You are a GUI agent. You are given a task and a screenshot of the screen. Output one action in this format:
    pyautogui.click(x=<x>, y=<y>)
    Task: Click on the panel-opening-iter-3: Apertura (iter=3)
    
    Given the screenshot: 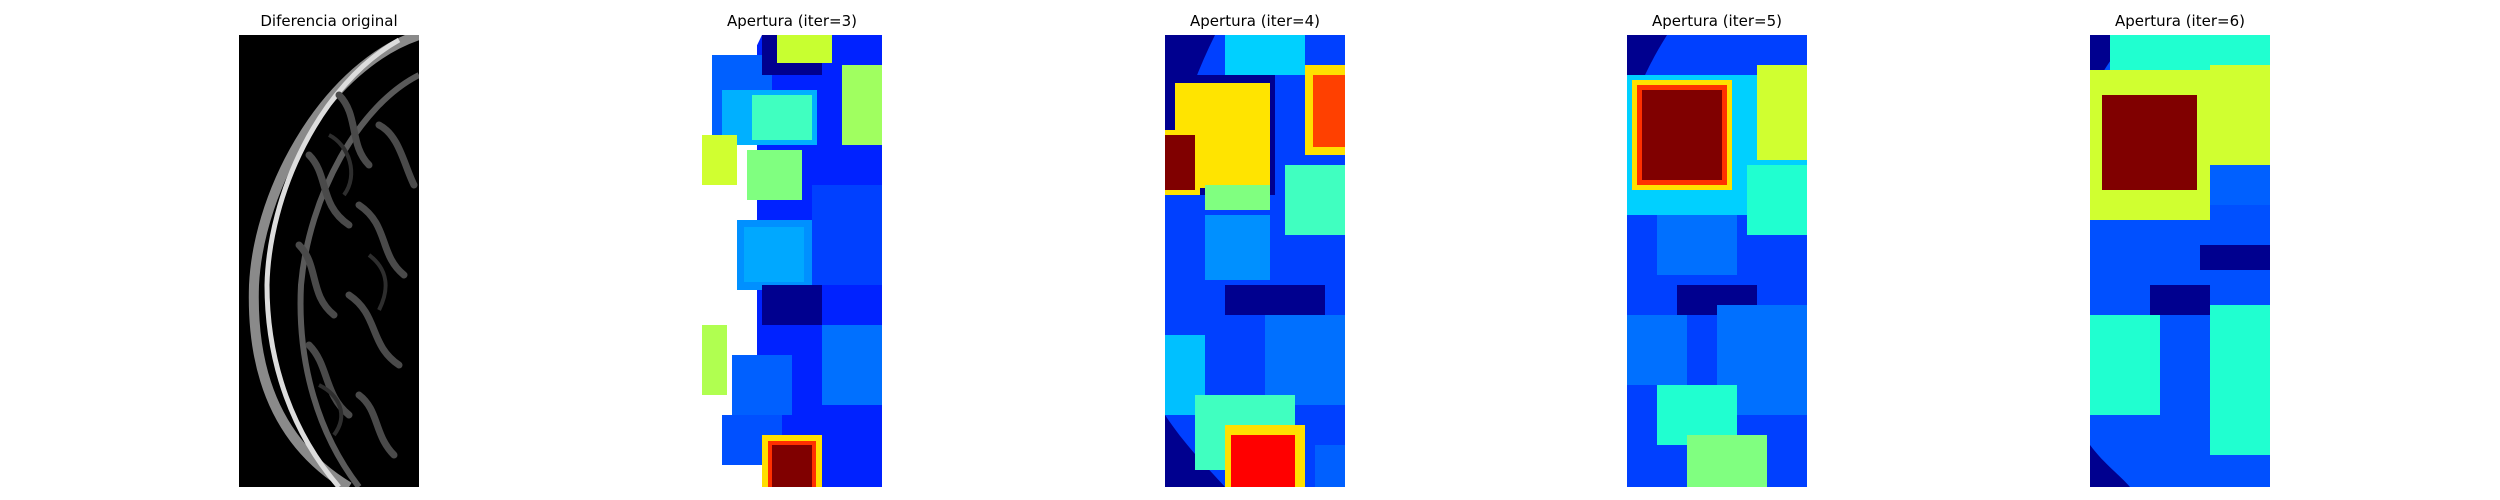 What is the action you would take?
    pyautogui.click(x=792, y=250)
    